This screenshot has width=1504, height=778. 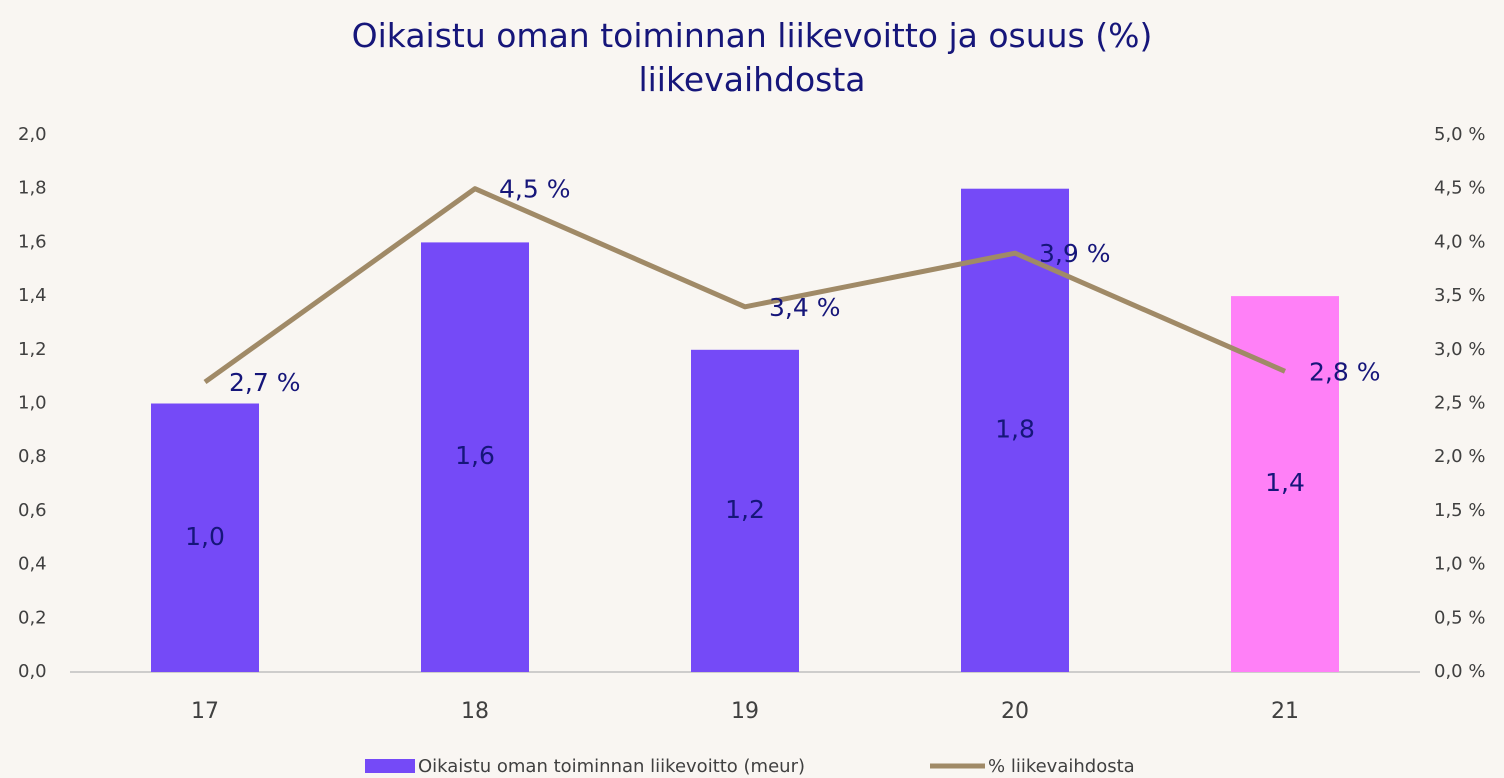 I want to click on x-tick-label: 19, so click(x=745, y=711).